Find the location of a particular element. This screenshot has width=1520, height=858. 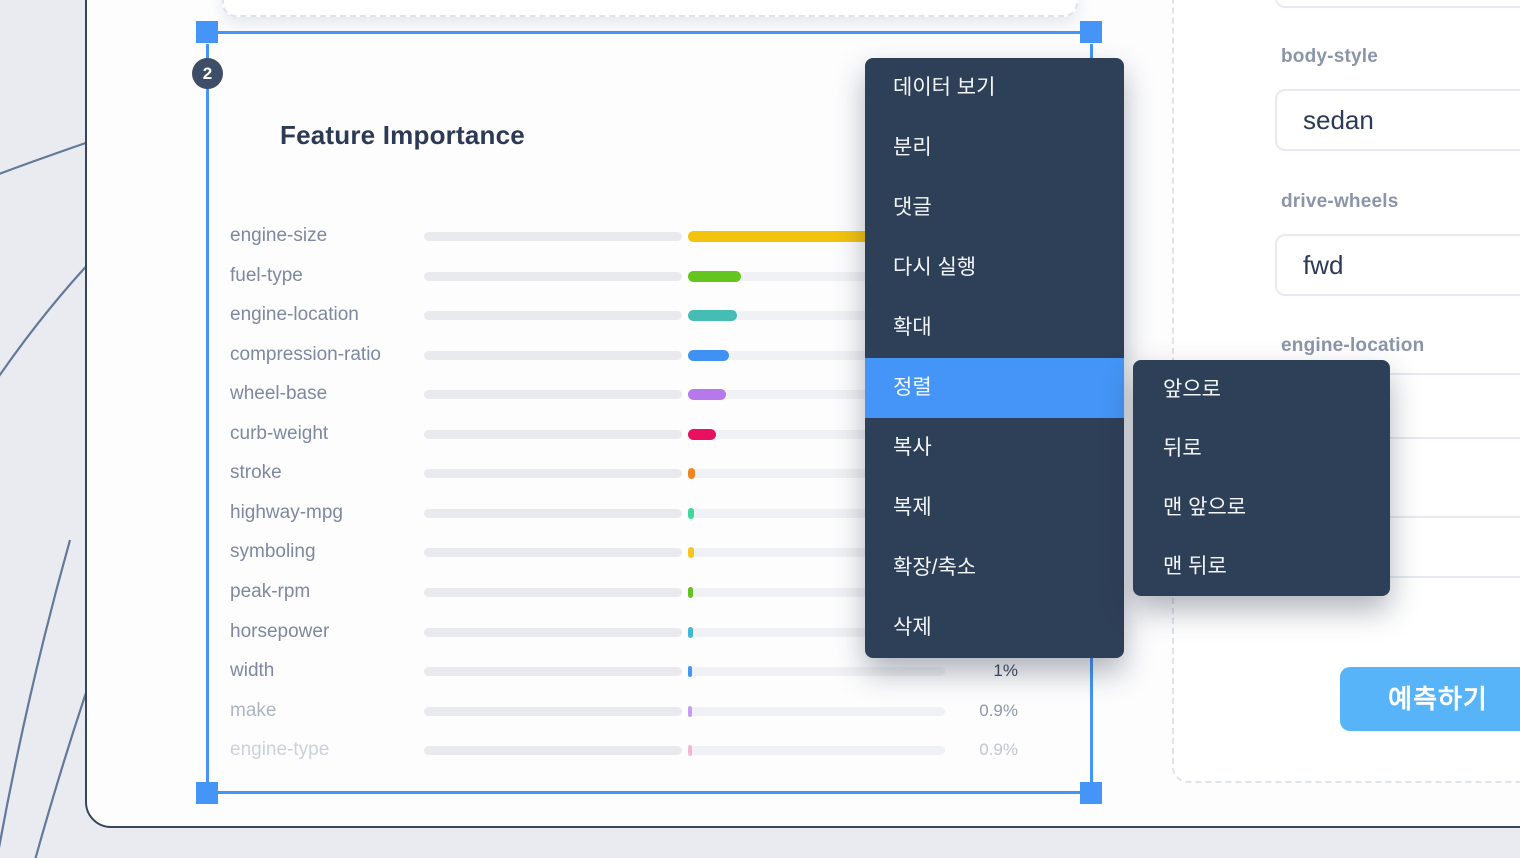

form-input-partial-top is located at coordinates (1397, 4).